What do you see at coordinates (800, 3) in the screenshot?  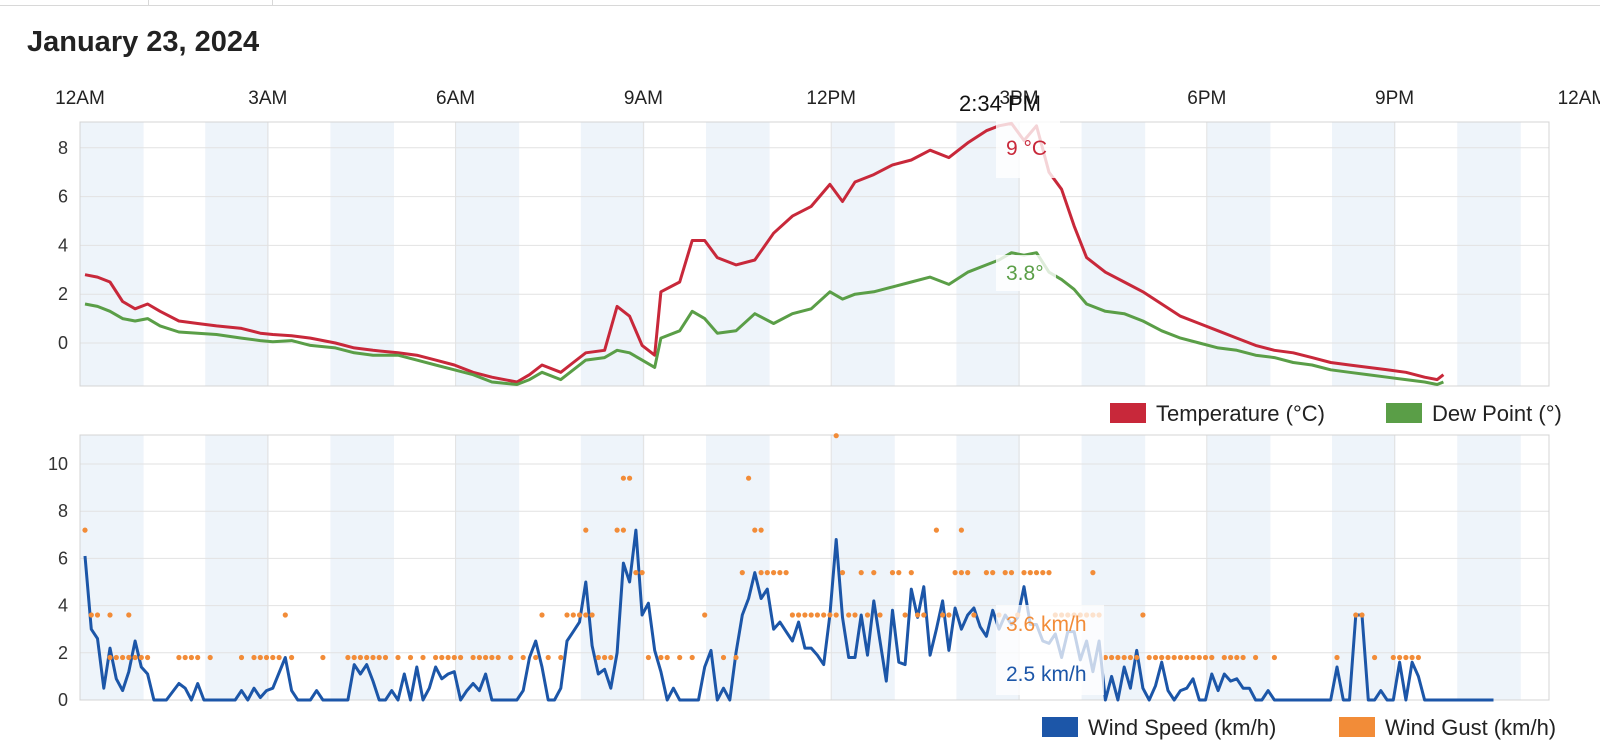 I see `top-tab-strip` at bounding box center [800, 3].